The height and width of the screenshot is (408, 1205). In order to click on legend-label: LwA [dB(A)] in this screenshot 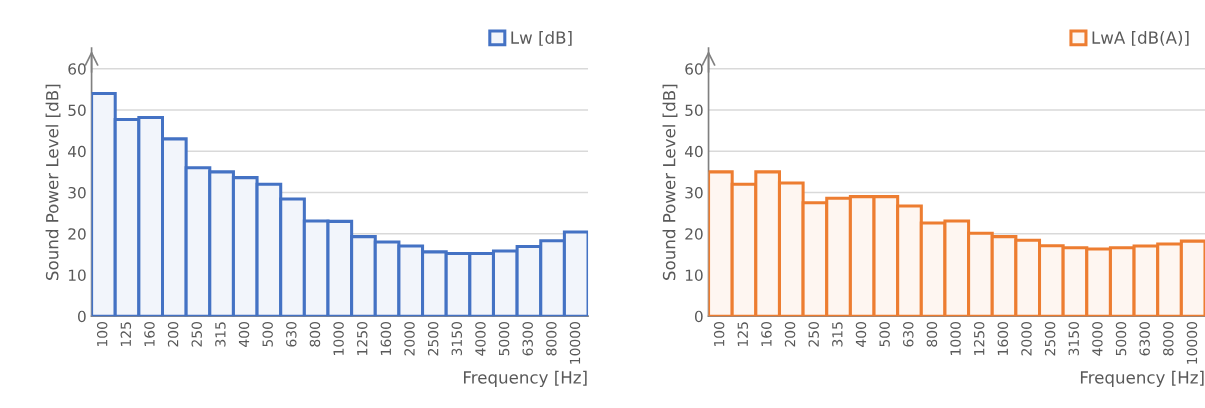, I will do `click(1140, 38)`.